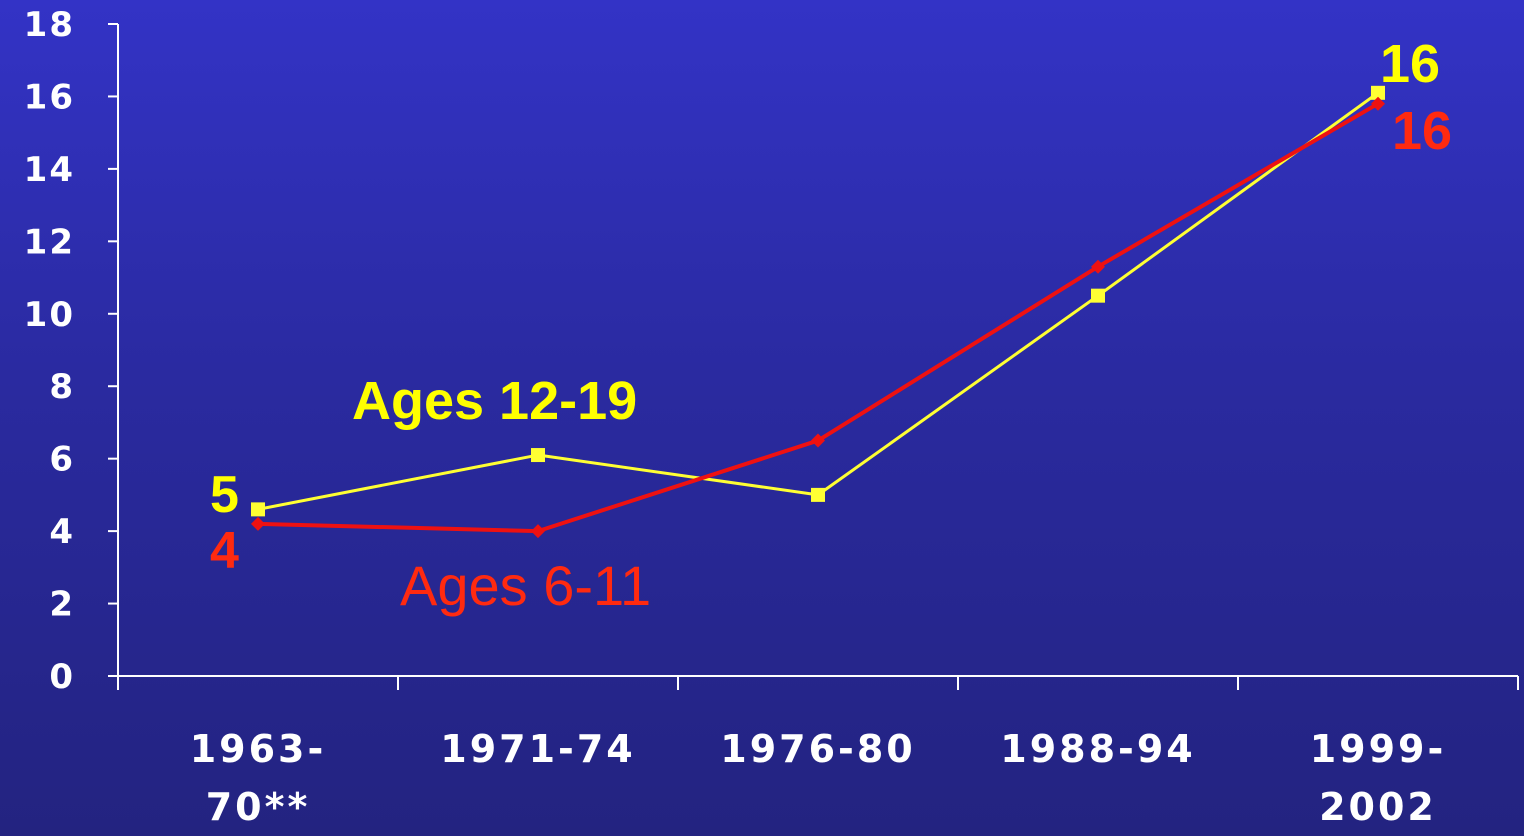 This screenshot has width=1524, height=836. I want to click on y-tick-label: 14, so click(49, 170).